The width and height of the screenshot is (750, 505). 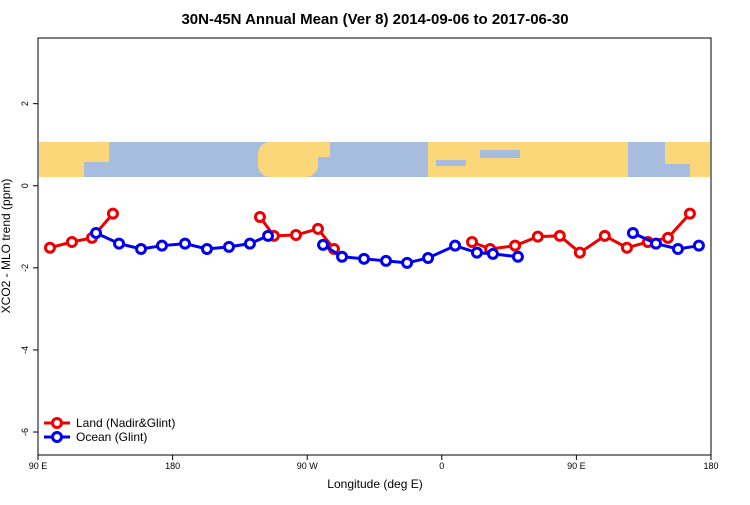 I want to click on x-tick-label: 90 W, so click(x=308, y=466).